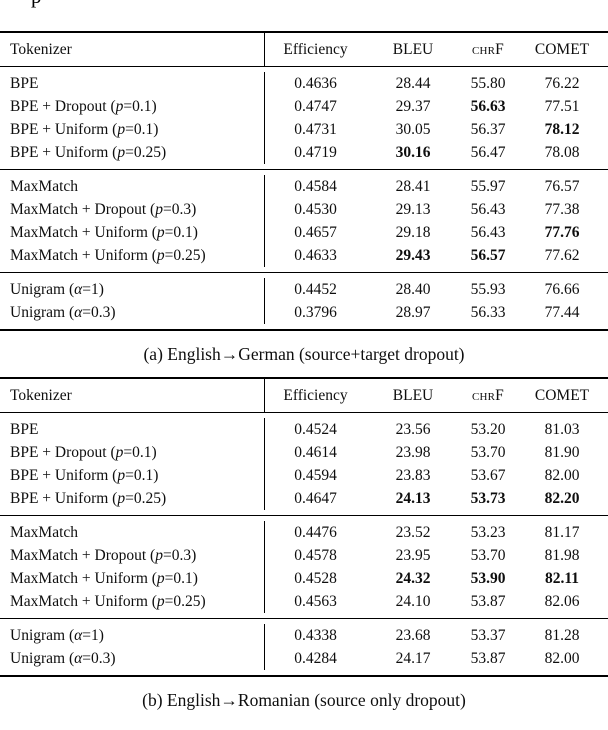 This screenshot has height=730, width=608. Describe the element at coordinates (413, 209) in the screenshot. I see `cell-bleu: 29.13` at that location.